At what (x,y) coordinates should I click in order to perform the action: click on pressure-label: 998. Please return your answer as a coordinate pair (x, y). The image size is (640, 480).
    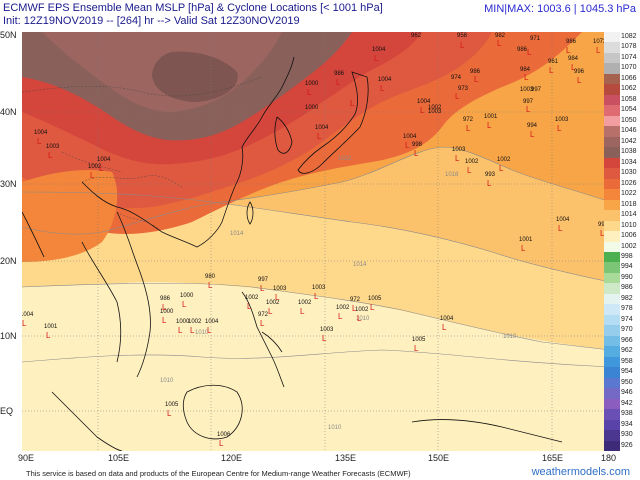
    Looking at the image, I should click on (417, 145).